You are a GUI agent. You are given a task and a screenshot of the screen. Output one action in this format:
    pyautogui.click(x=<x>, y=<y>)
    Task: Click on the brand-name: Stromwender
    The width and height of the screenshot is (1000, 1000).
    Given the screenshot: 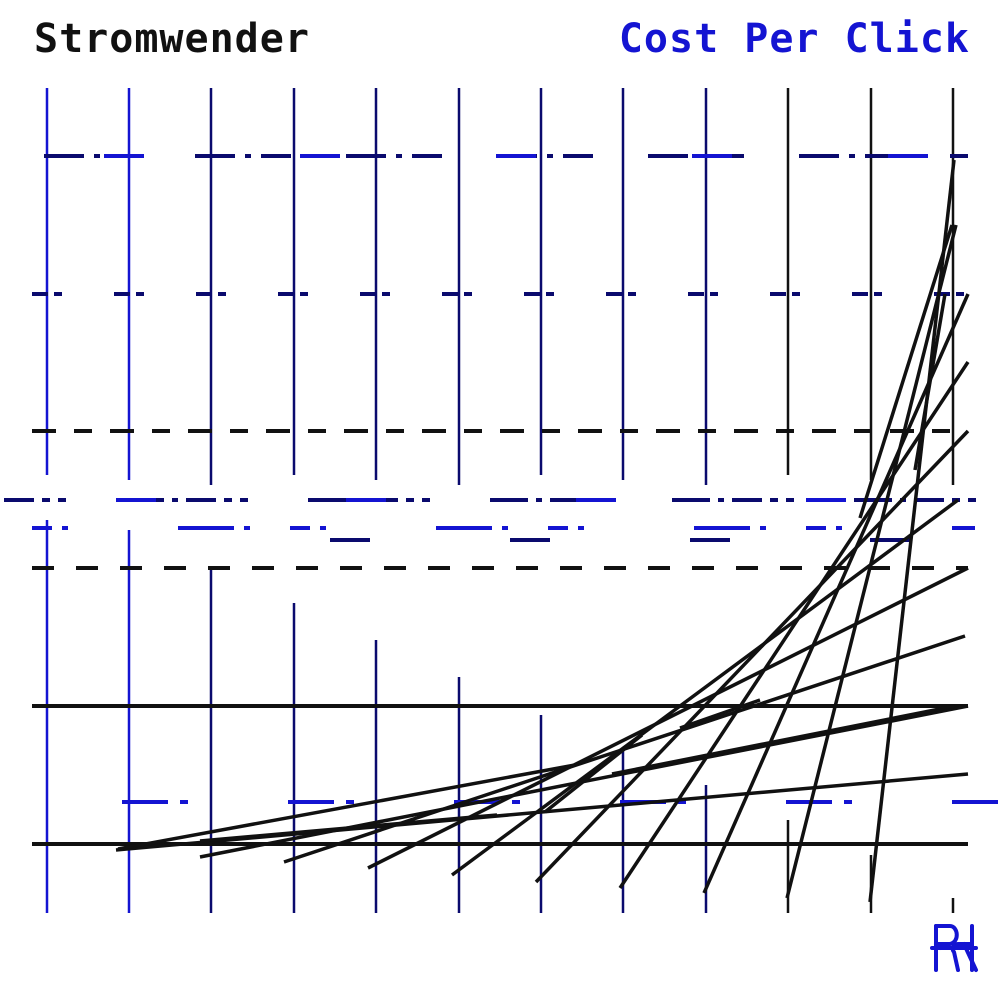 What is the action you would take?
    pyautogui.click(x=172, y=39)
    